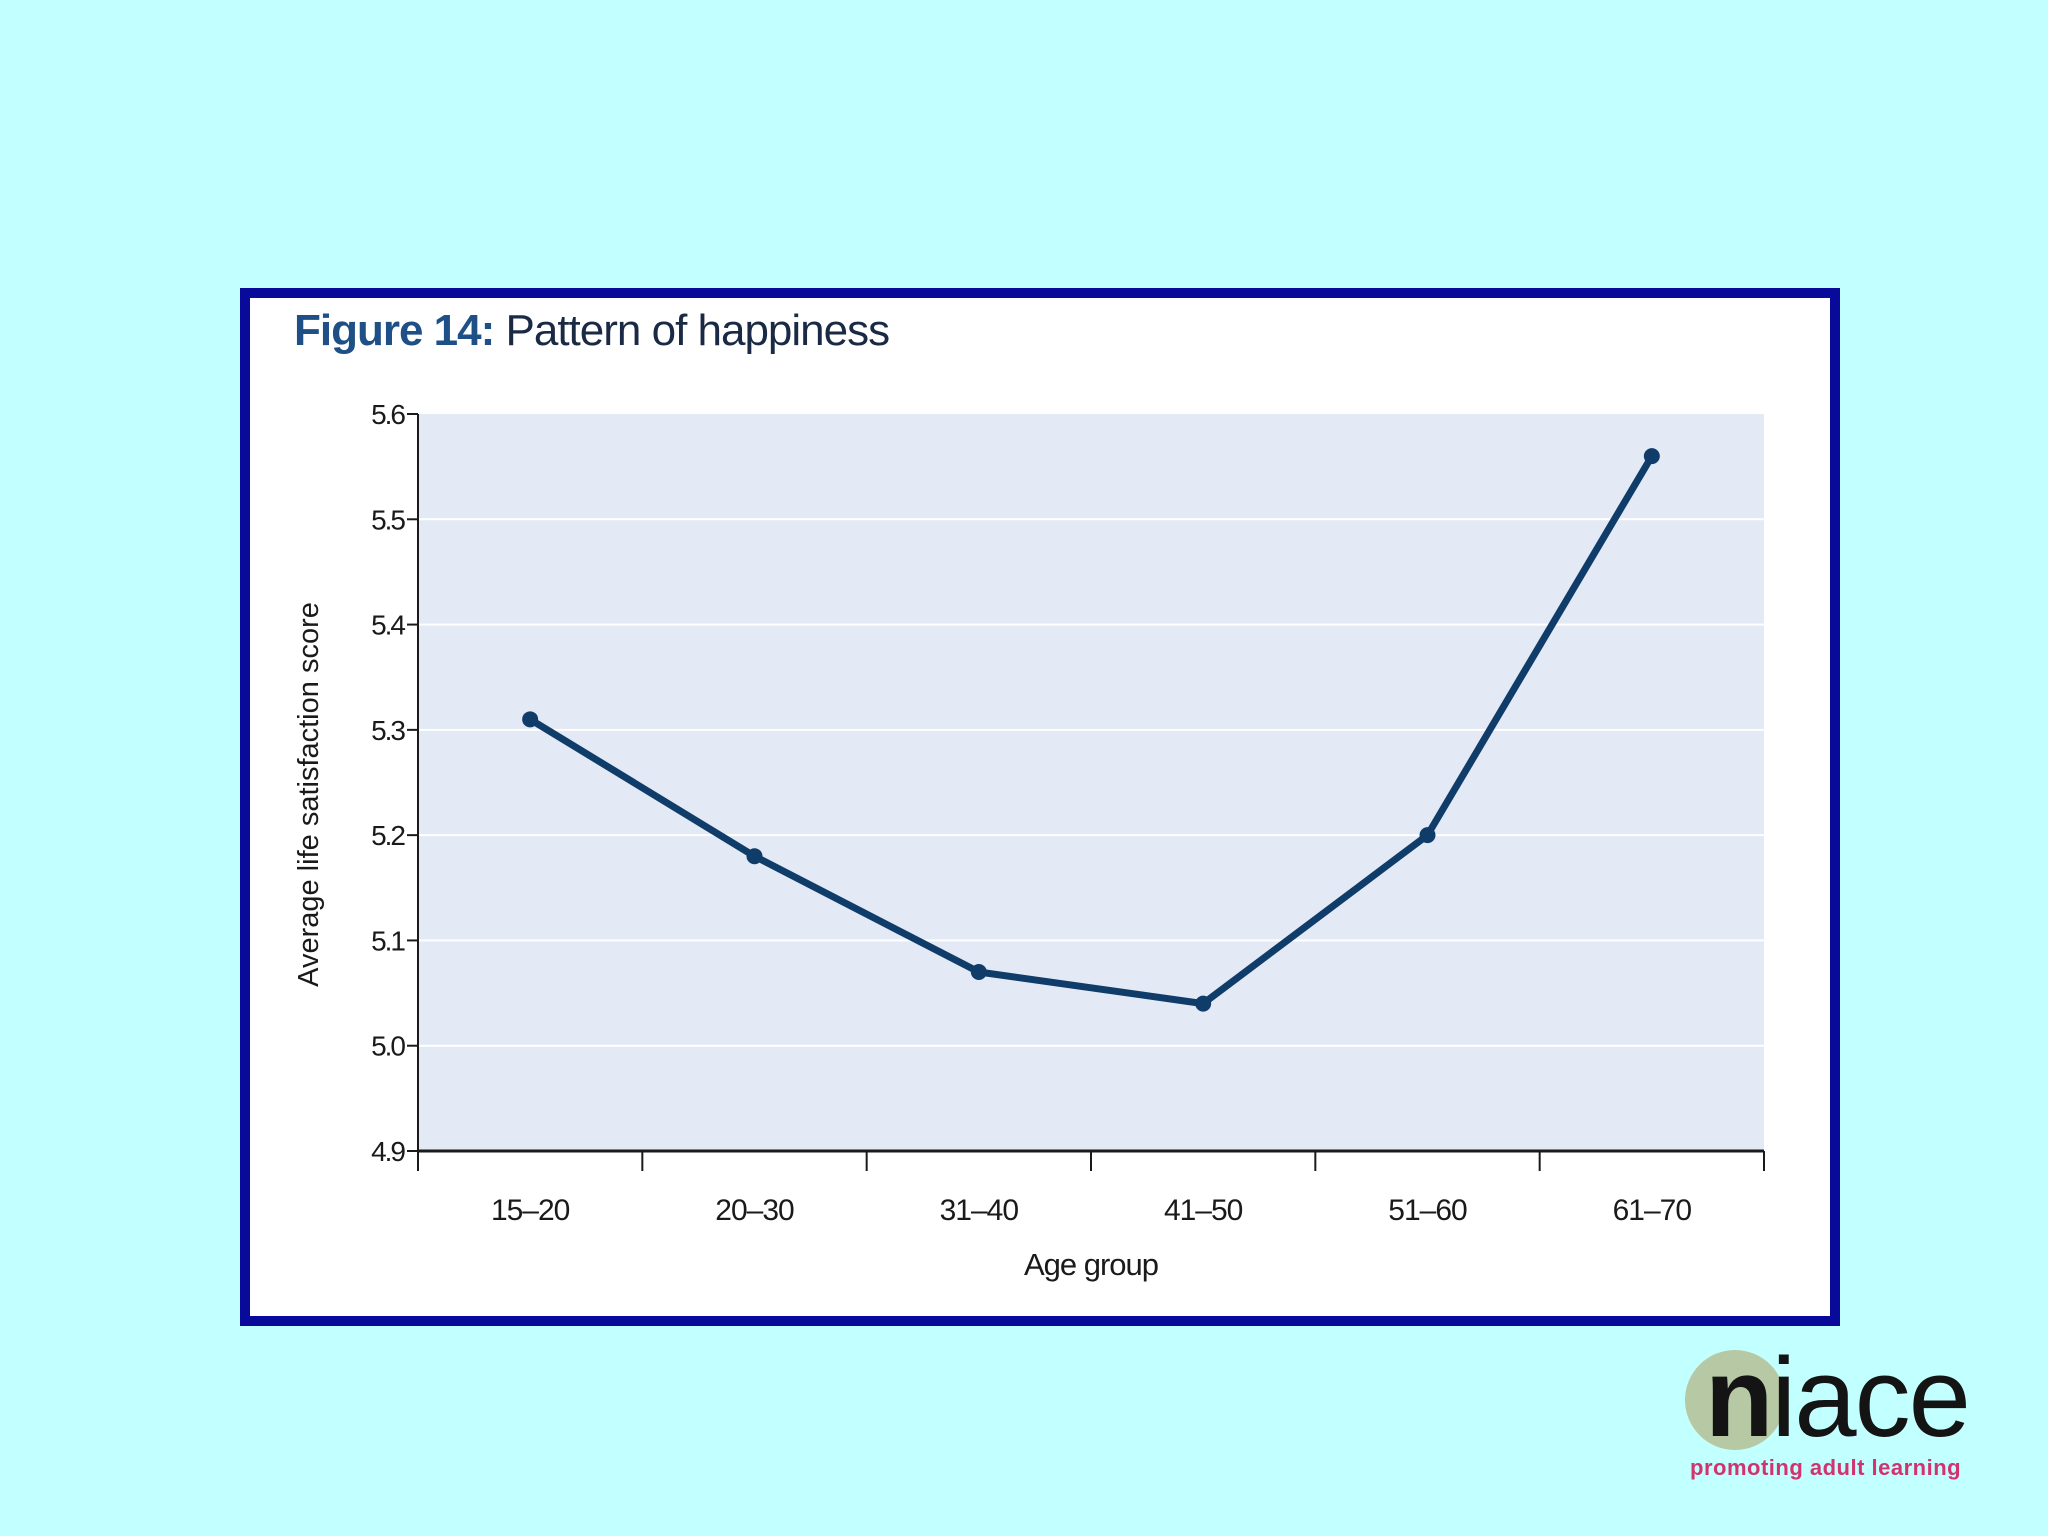 The width and height of the screenshot is (2048, 1536). I want to click on y-tick-label: 5.5, so click(388, 519).